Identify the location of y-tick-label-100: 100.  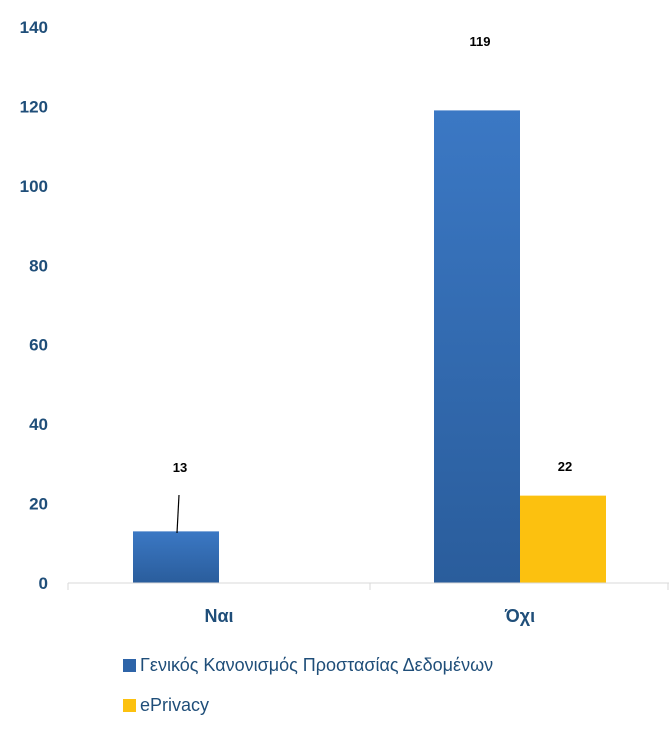
(34, 186).